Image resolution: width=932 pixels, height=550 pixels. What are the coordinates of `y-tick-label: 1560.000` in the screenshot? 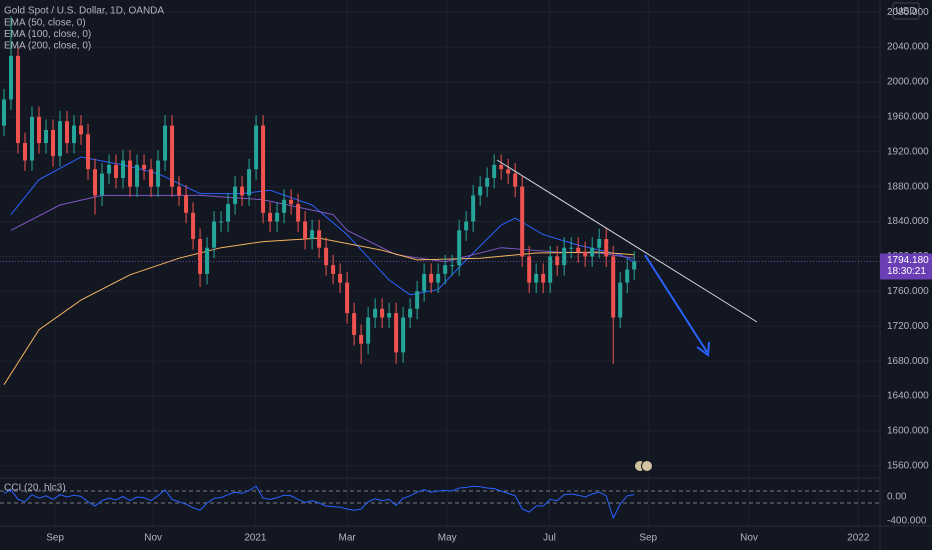 It's located at (908, 465).